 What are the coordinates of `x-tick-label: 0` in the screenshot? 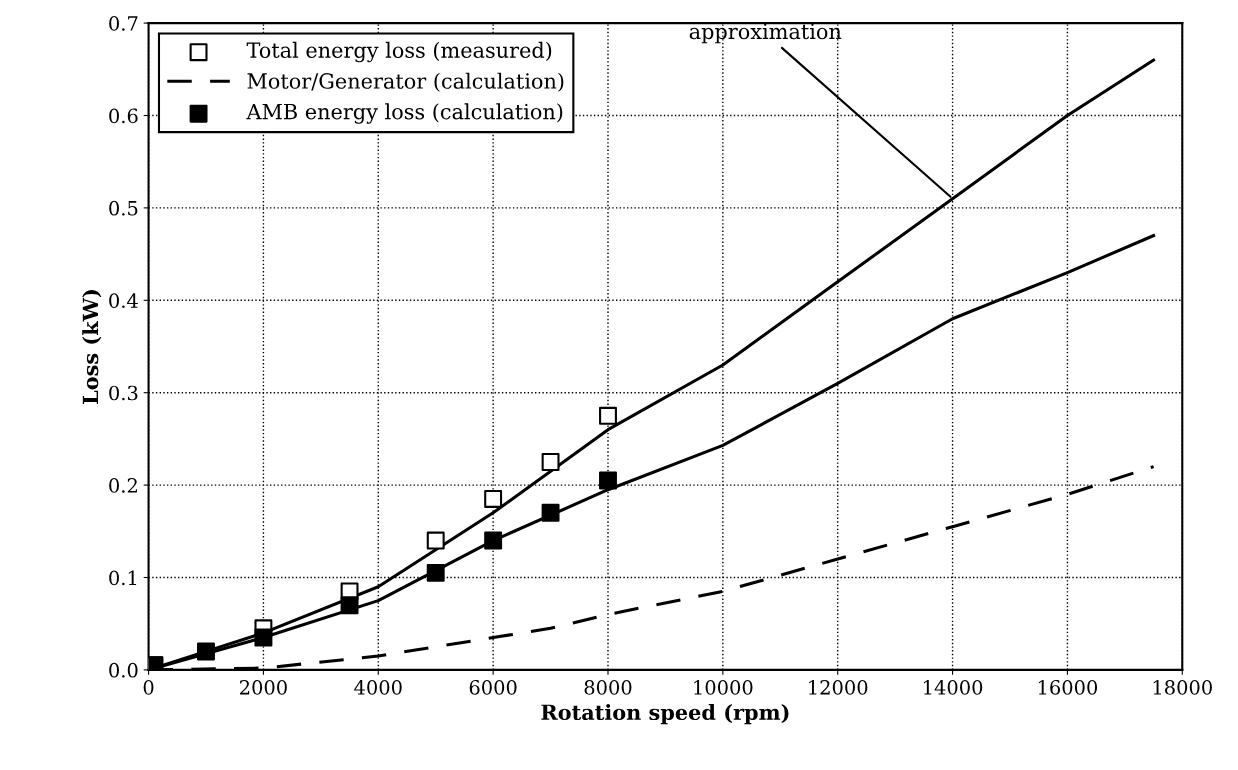 It's located at (148, 687).